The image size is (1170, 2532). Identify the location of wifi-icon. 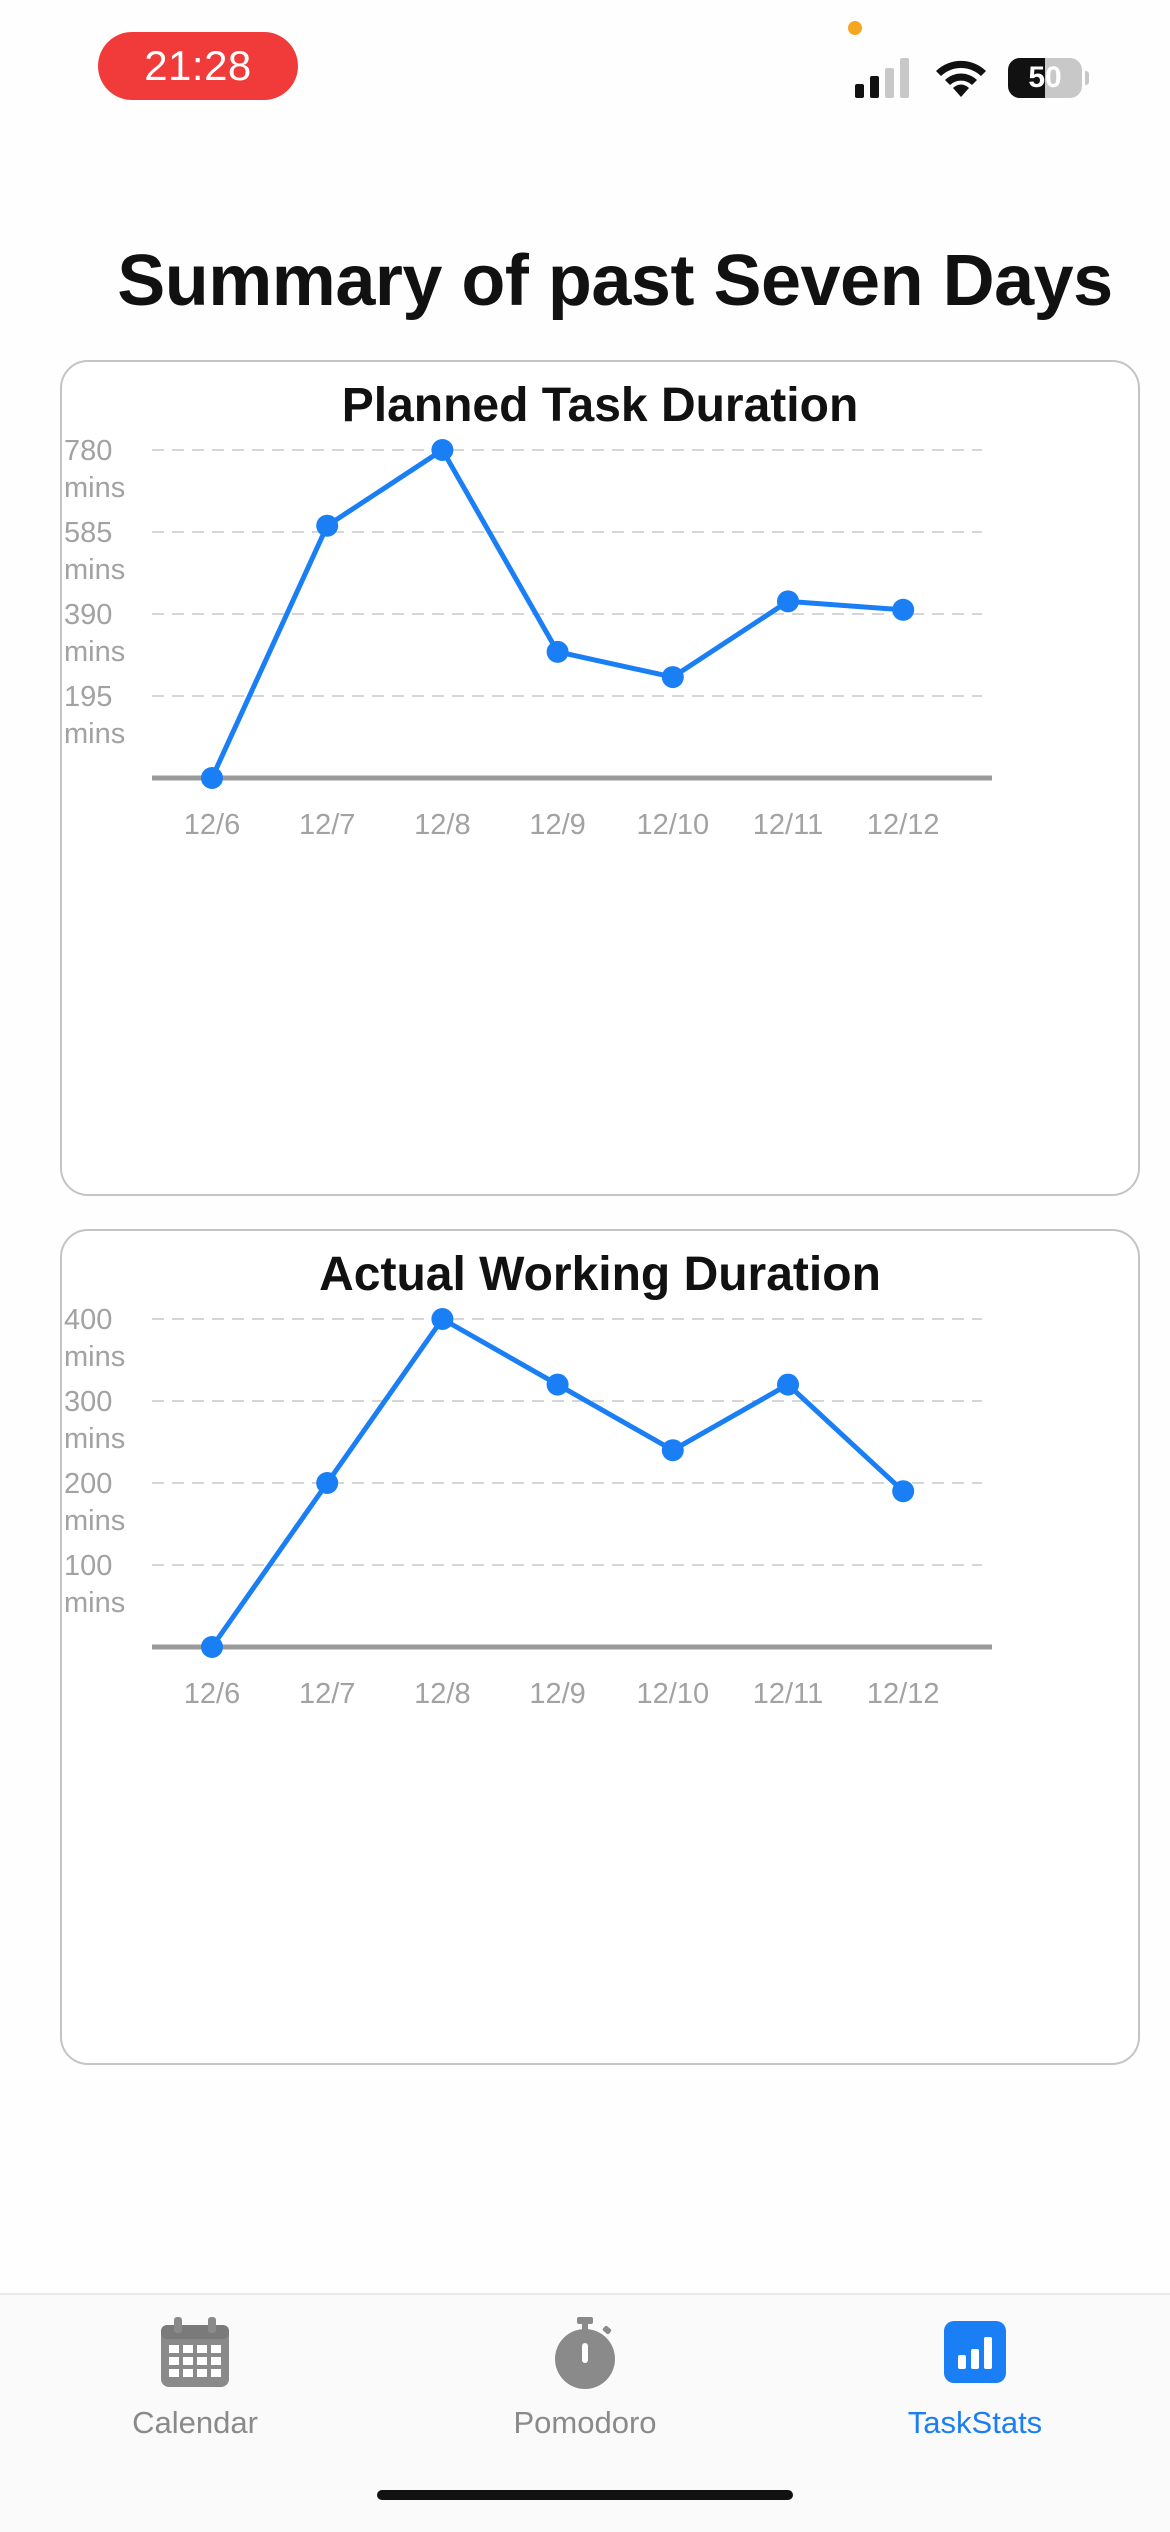
(961, 78).